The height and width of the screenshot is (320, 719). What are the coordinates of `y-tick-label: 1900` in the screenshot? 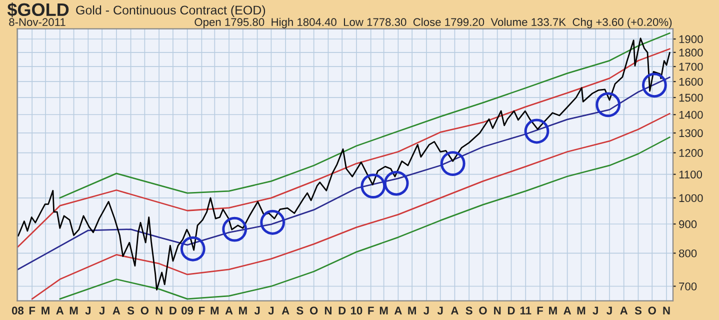 It's located at (691, 39).